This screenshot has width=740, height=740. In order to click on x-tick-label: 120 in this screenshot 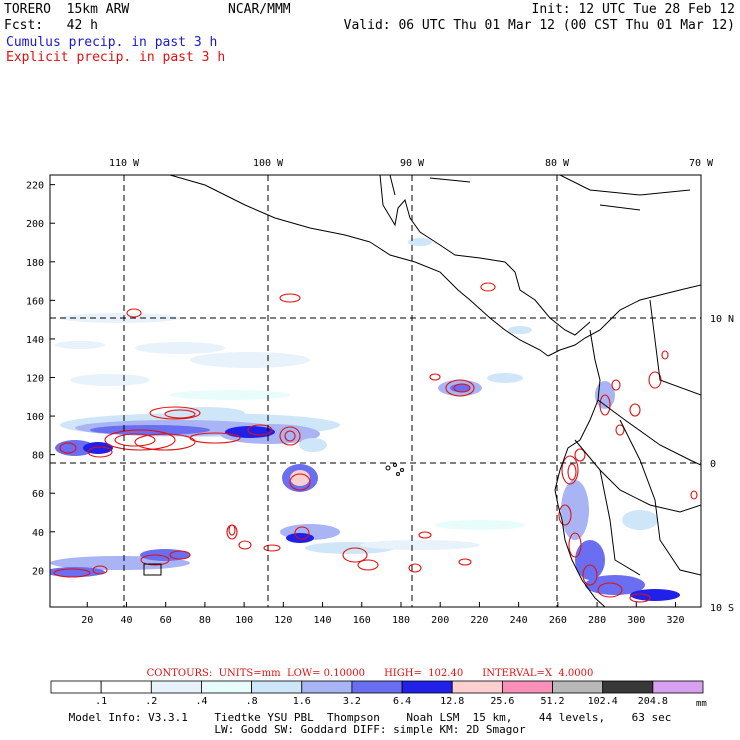, I will do `click(283, 620)`.